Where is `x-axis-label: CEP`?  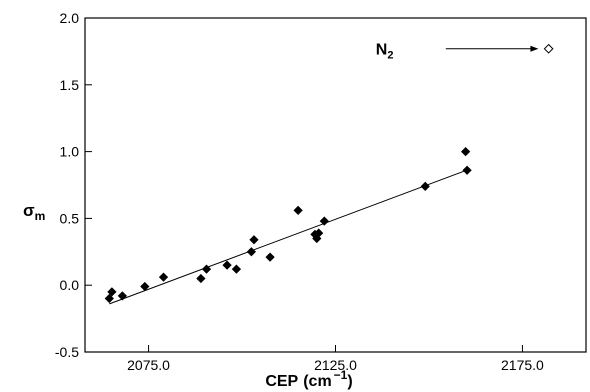
x-axis-label: CEP is located at coordinates (281, 381).